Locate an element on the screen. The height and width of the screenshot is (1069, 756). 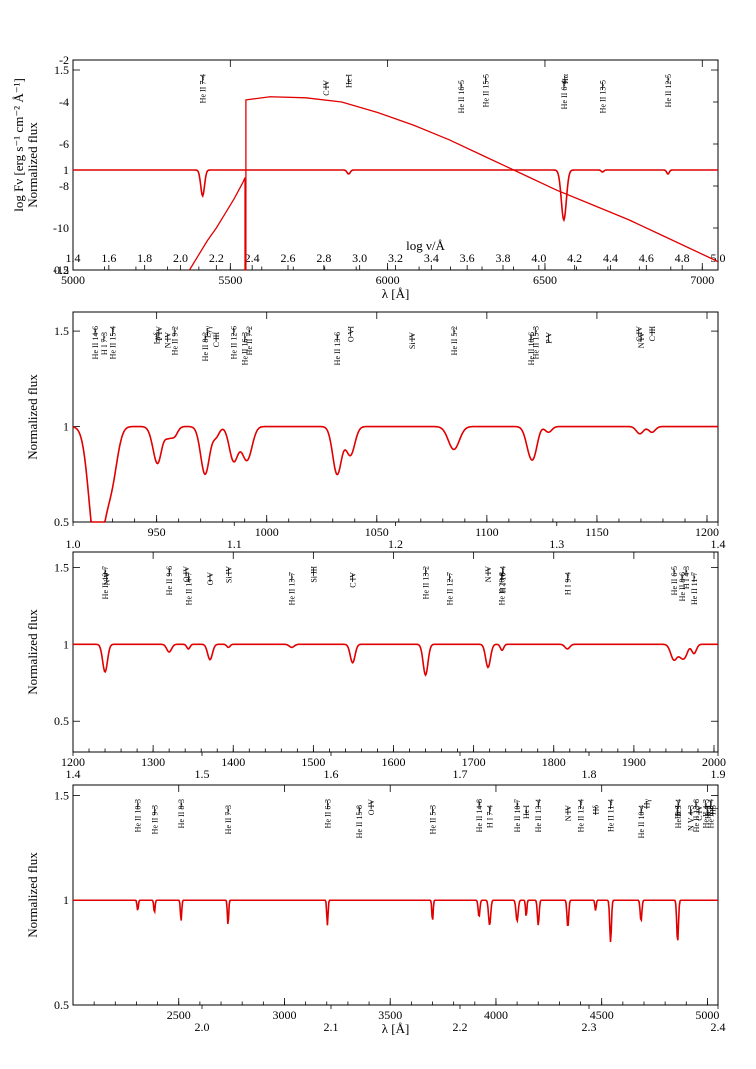
x-tick-label: 950 is located at coordinates (157, 532).